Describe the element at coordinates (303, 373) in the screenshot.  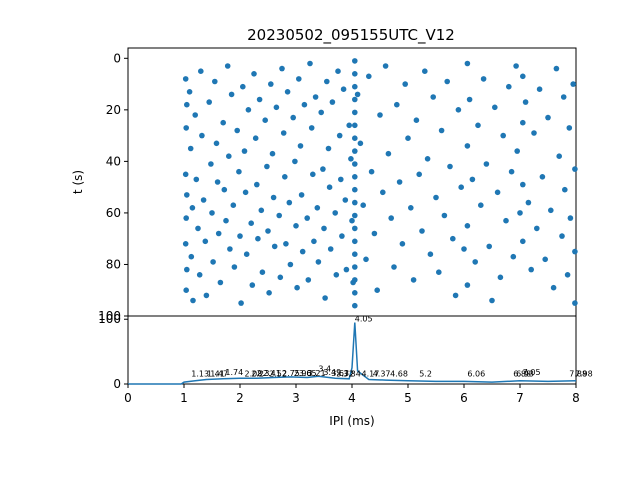
I see `ipi-peak-label: 2.96` at that location.